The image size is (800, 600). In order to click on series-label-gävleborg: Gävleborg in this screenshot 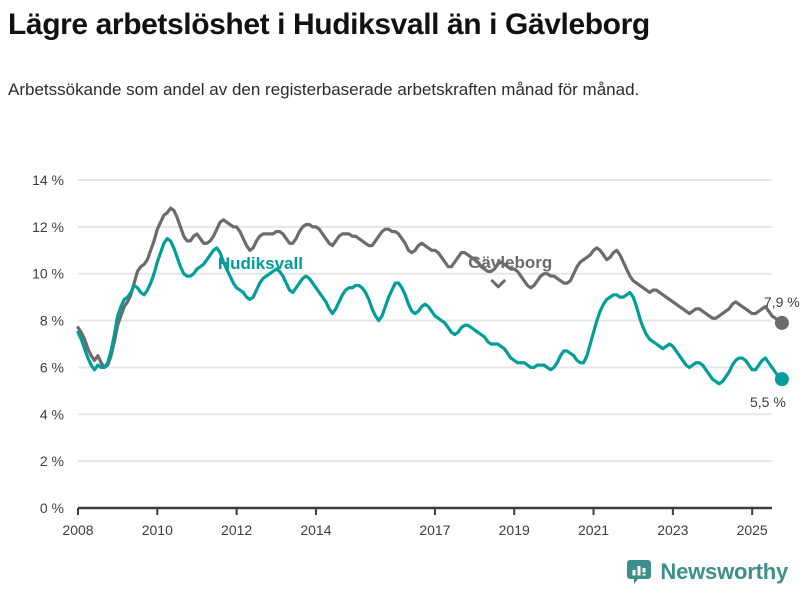, I will do `click(510, 262)`.